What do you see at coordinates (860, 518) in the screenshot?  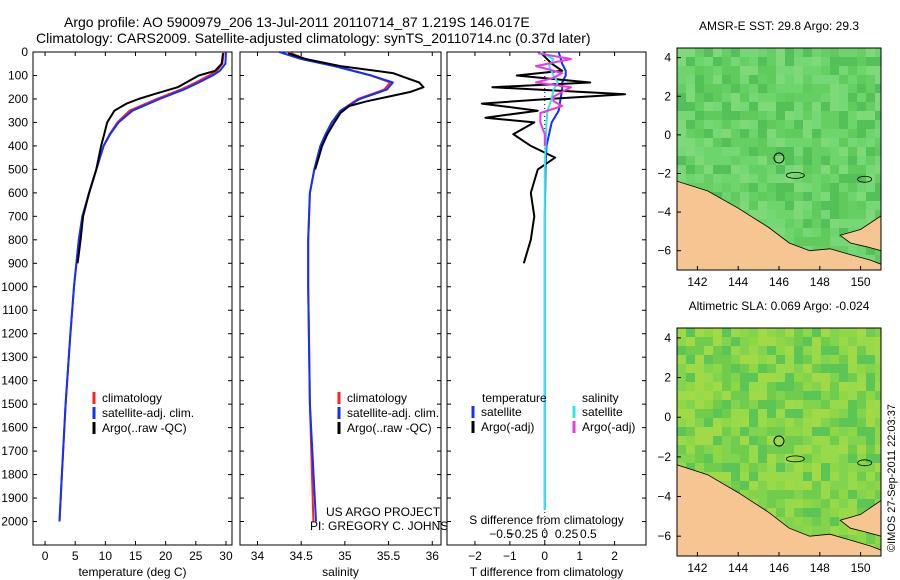 I see `sla_map-island` at bounding box center [860, 518].